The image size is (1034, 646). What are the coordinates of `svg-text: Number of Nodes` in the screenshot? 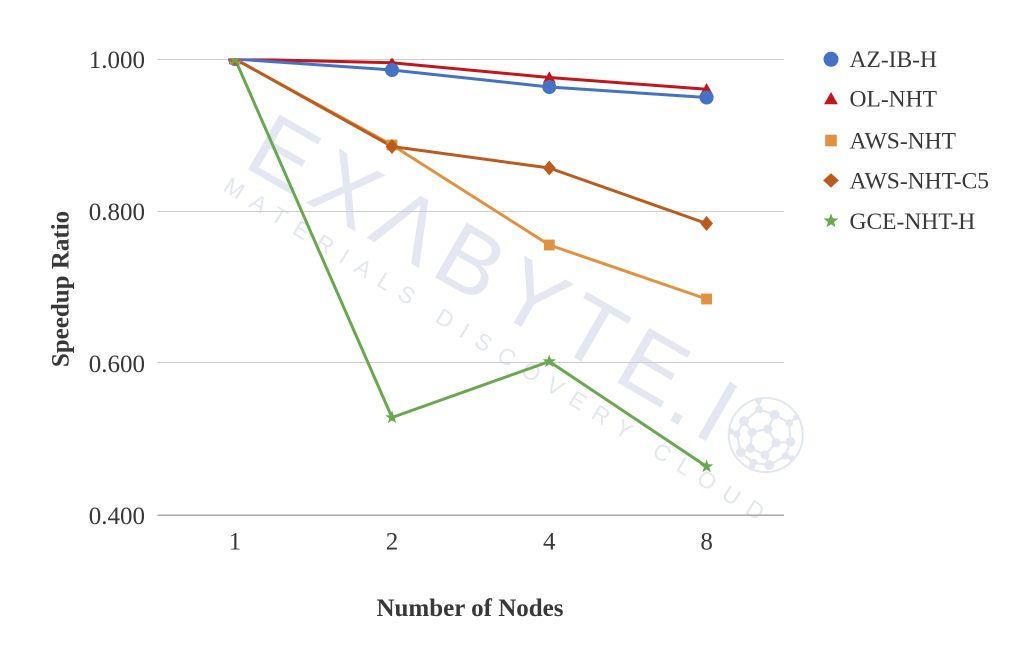 It's located at (469, 608).